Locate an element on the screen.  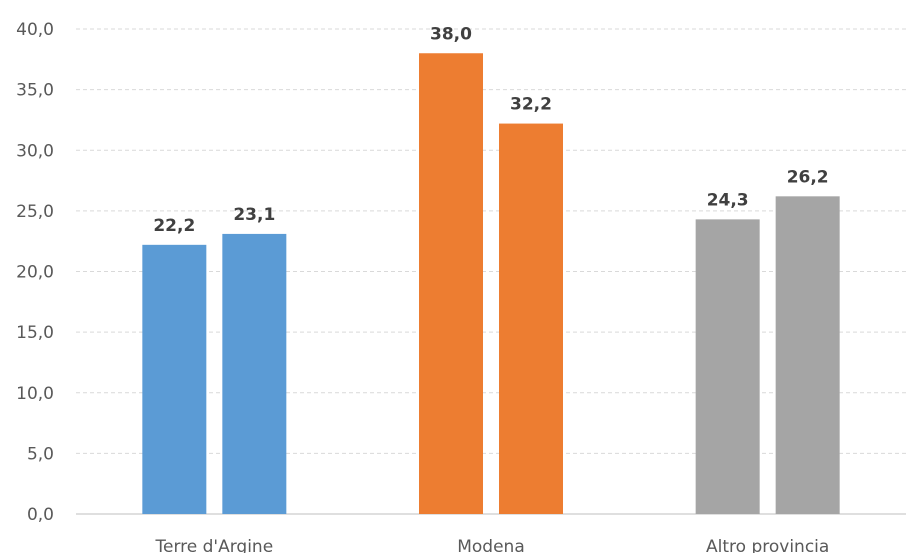
data-label: 32,2 is located at coordinates (531, 105).